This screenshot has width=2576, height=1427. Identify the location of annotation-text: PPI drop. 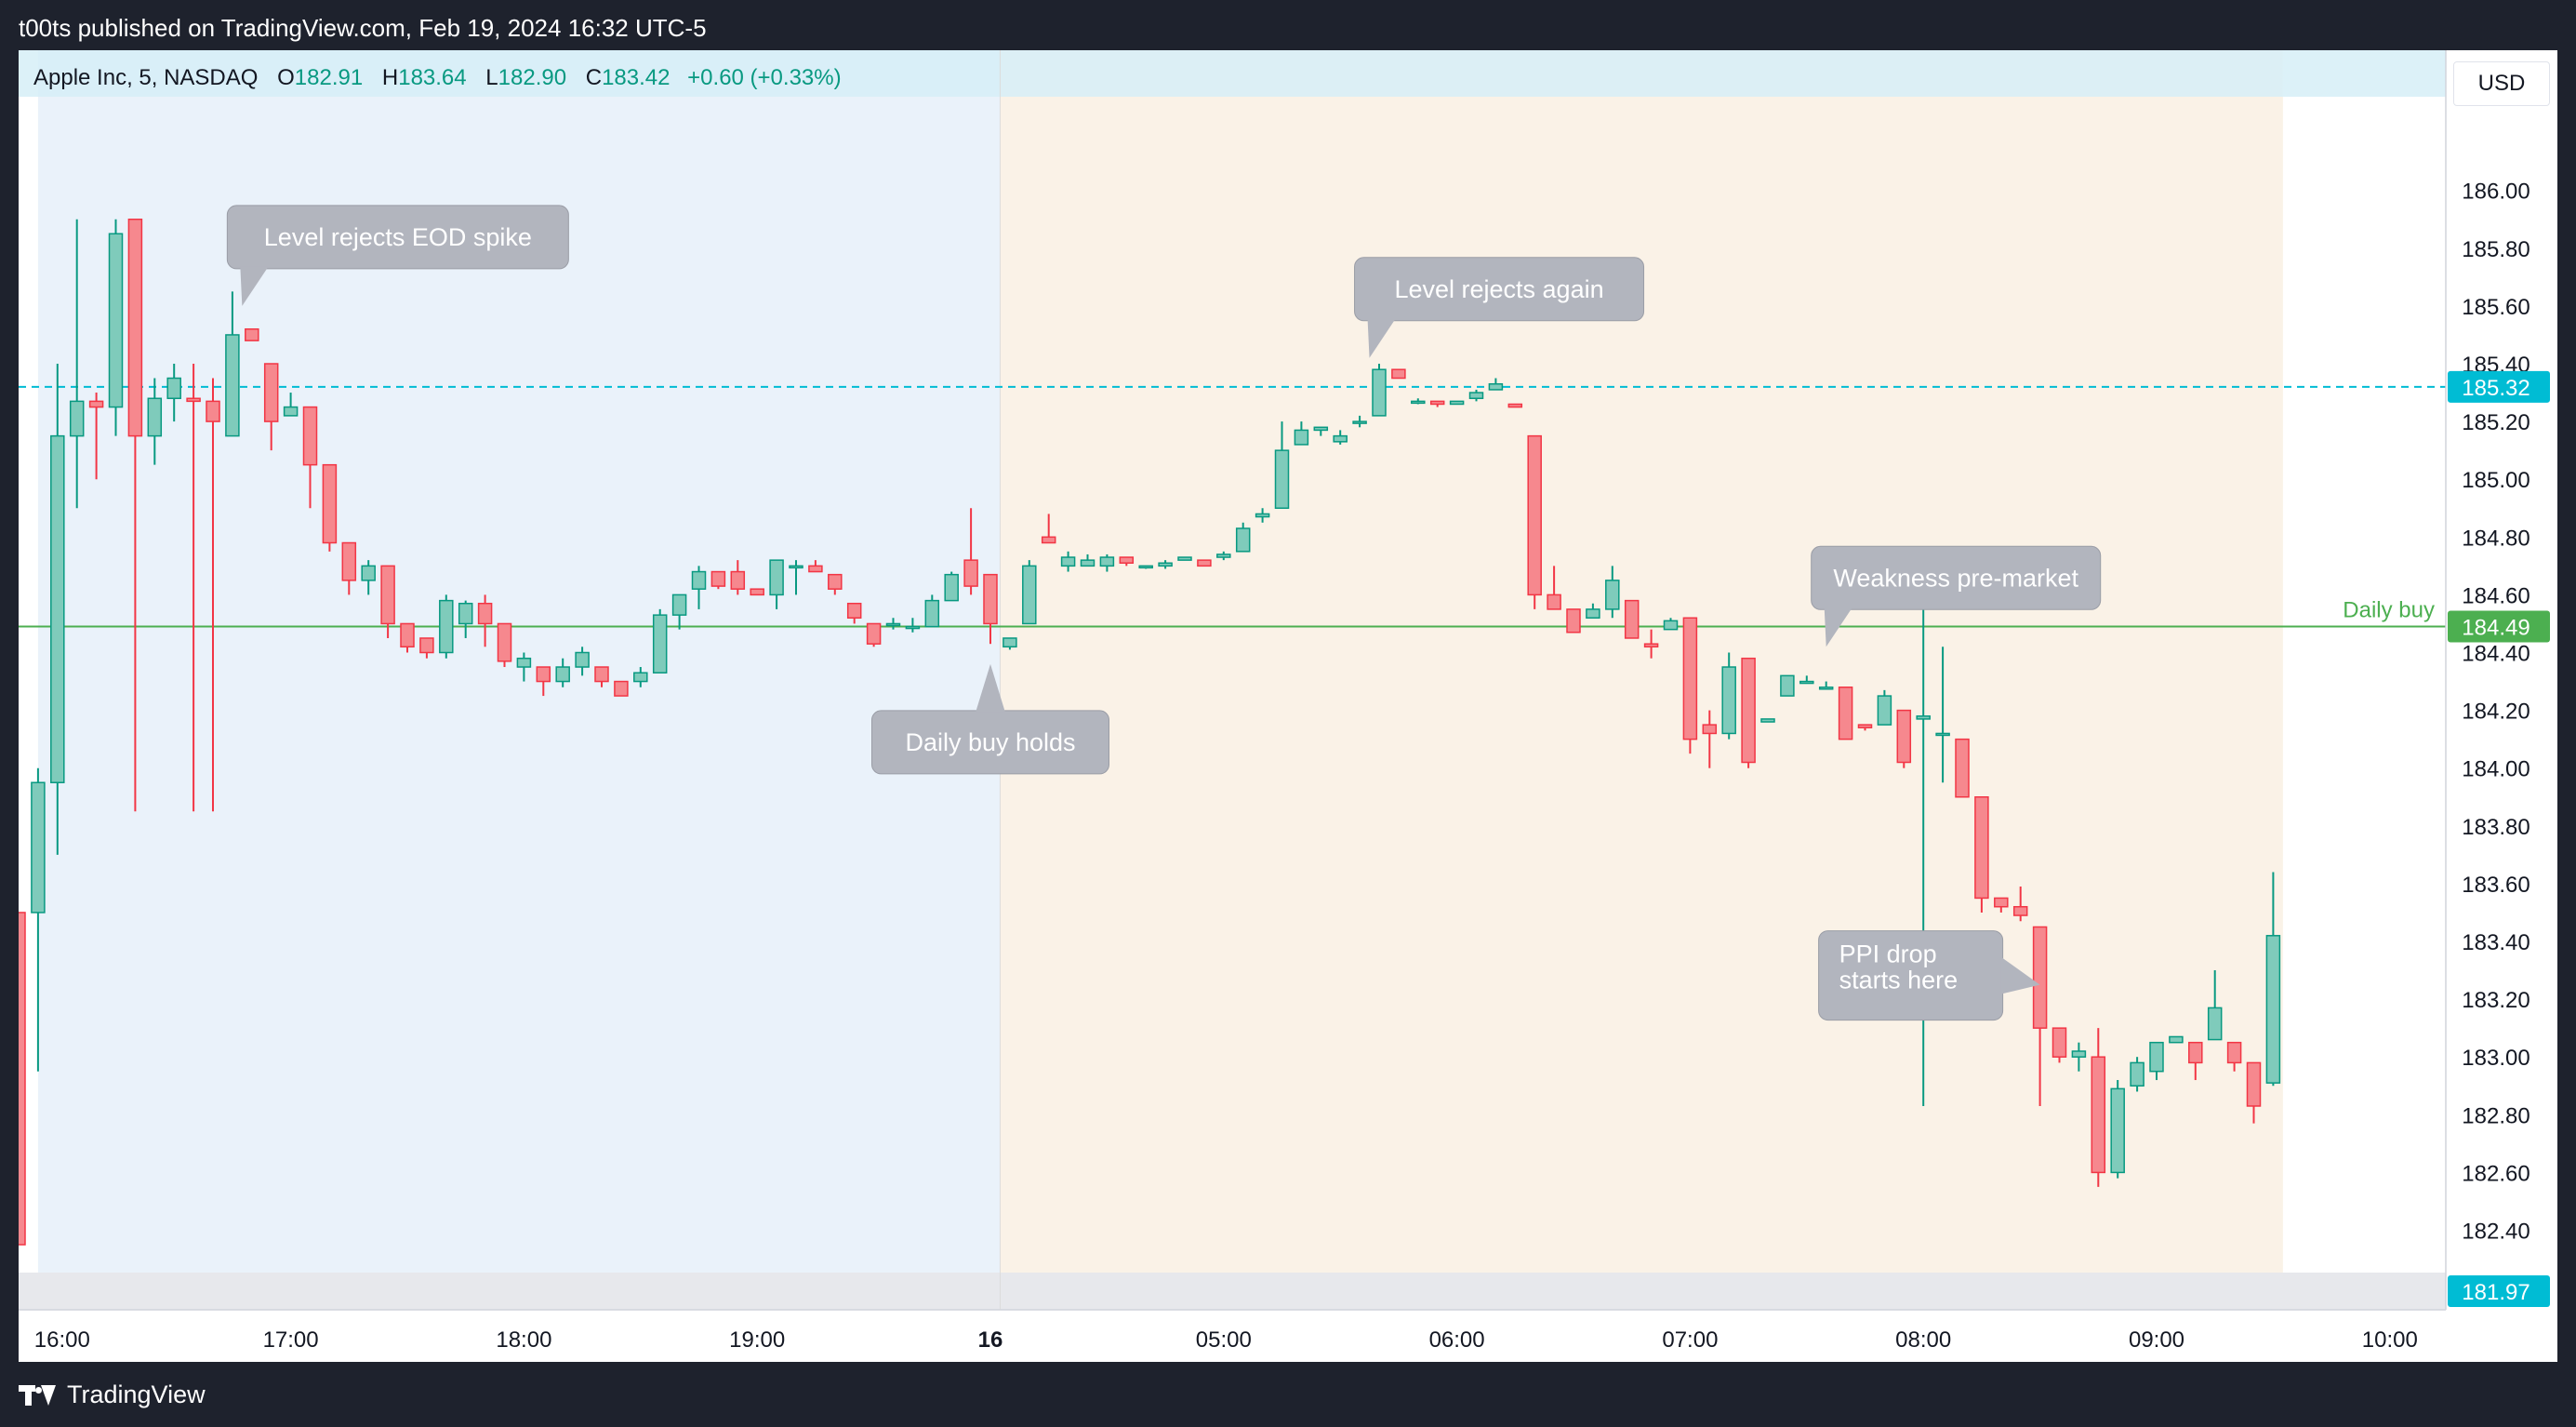
(1888, 954).